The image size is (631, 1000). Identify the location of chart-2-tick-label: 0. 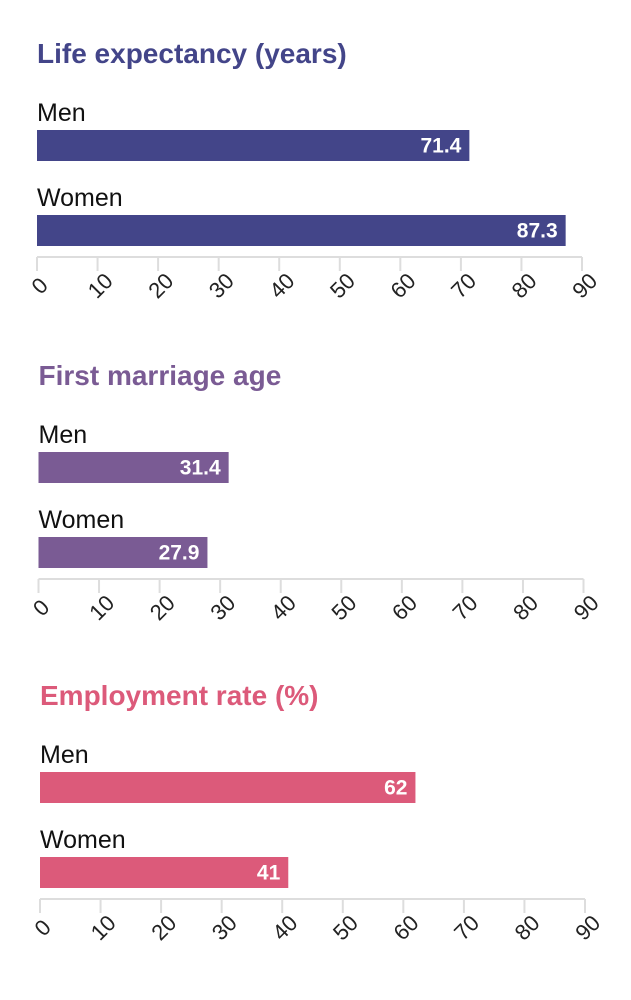
(41, 608).